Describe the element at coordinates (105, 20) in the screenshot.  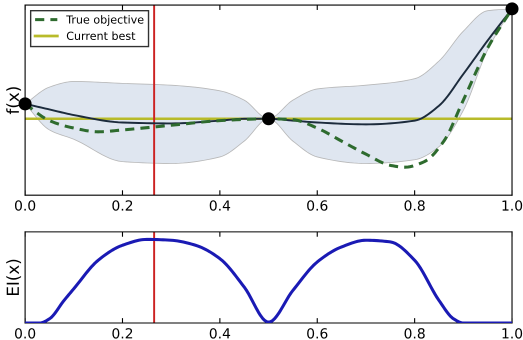
I see `legend-label: True objective` at that location.